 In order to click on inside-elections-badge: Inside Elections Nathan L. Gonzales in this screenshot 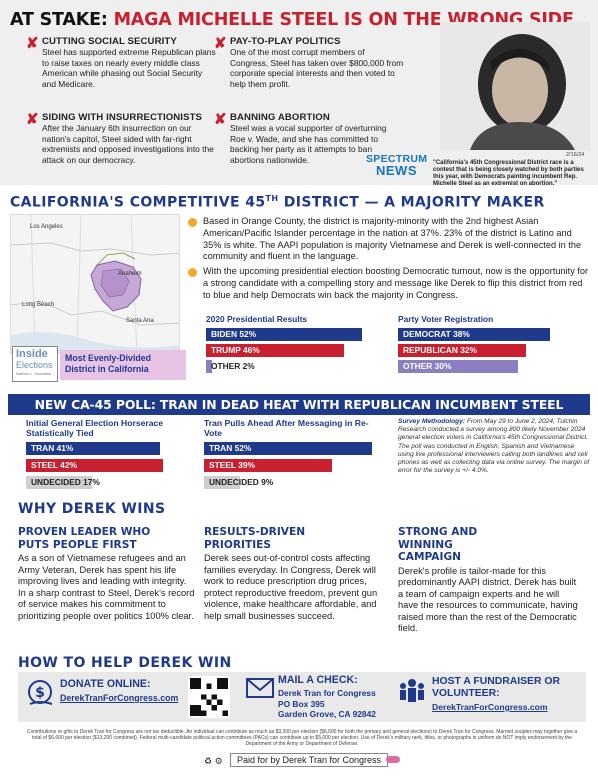, I will do `click(35, 364)`.